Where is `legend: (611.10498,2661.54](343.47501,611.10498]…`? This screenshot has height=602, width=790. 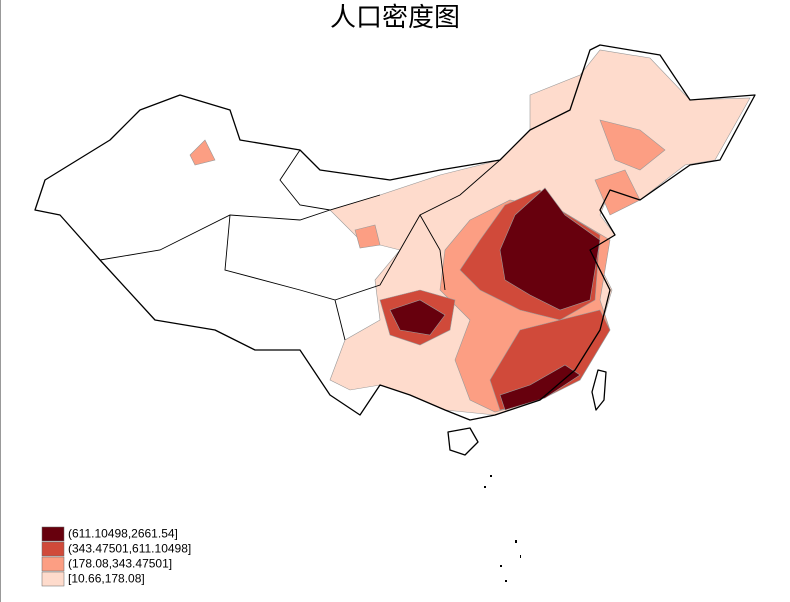
legend: (611.10498,2661.54](343.47501,611.10498]… is located at coordinates (116, 556).